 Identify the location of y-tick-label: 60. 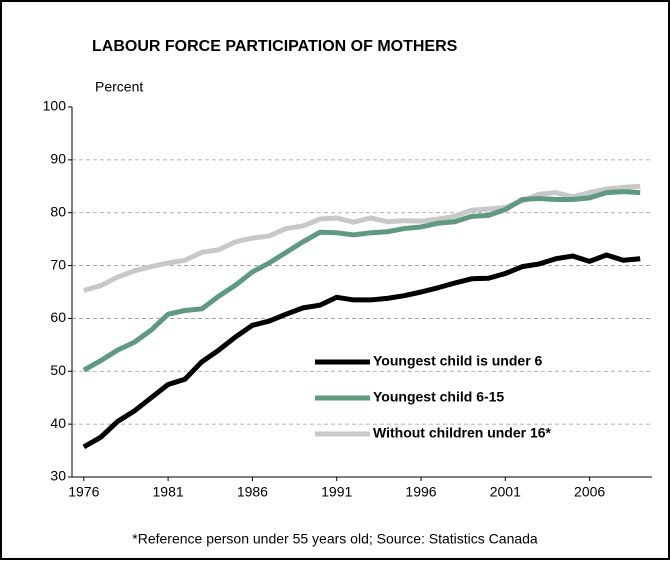
(58, 317).